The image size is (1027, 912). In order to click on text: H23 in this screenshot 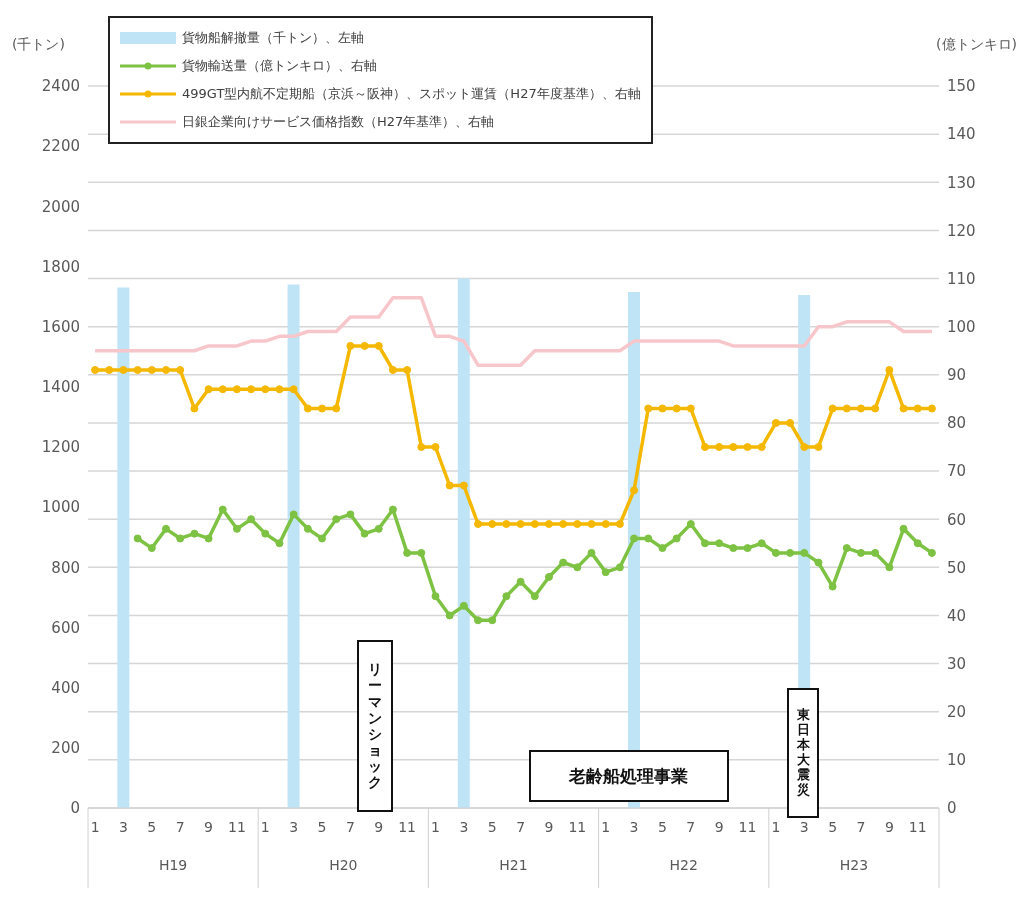, I will do `click(854, 865)`.